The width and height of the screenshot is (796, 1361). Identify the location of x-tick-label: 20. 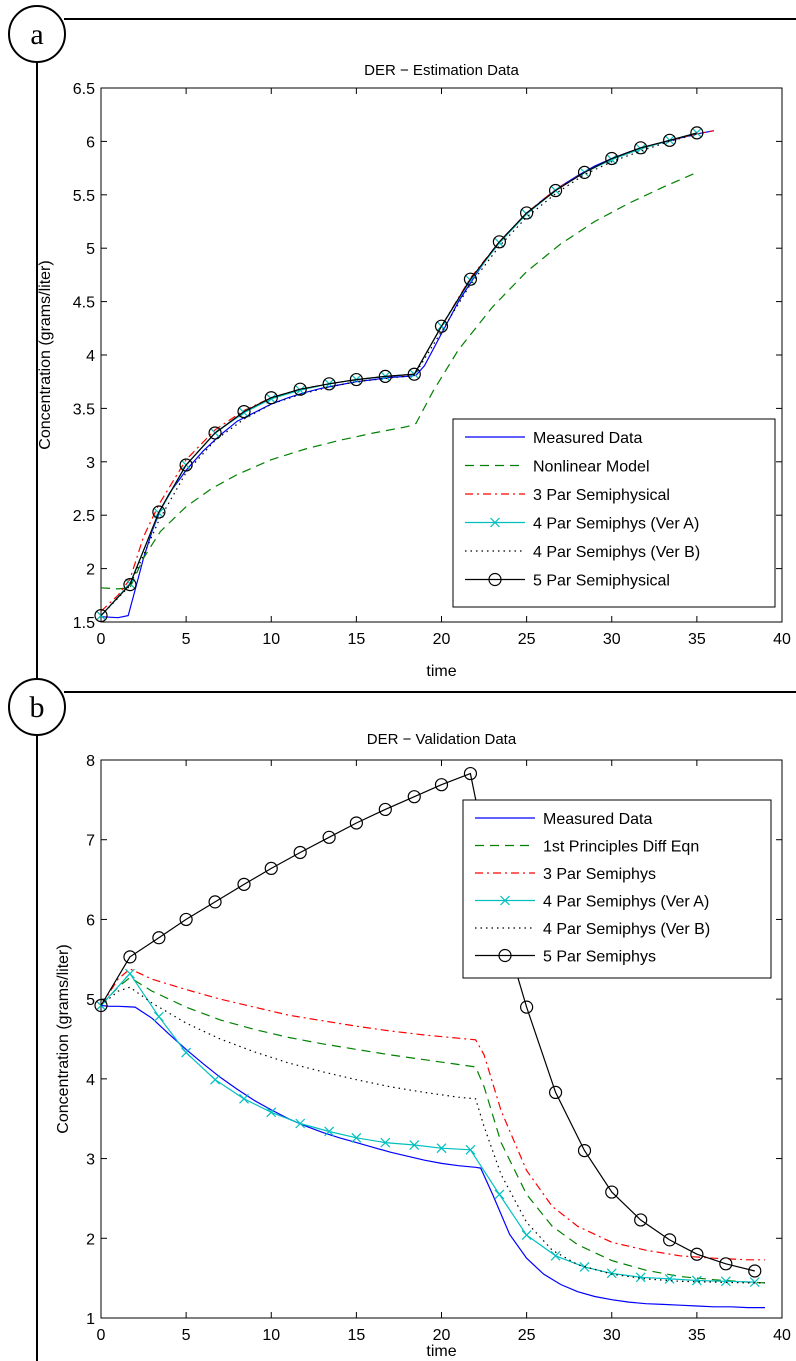
(442, 639).